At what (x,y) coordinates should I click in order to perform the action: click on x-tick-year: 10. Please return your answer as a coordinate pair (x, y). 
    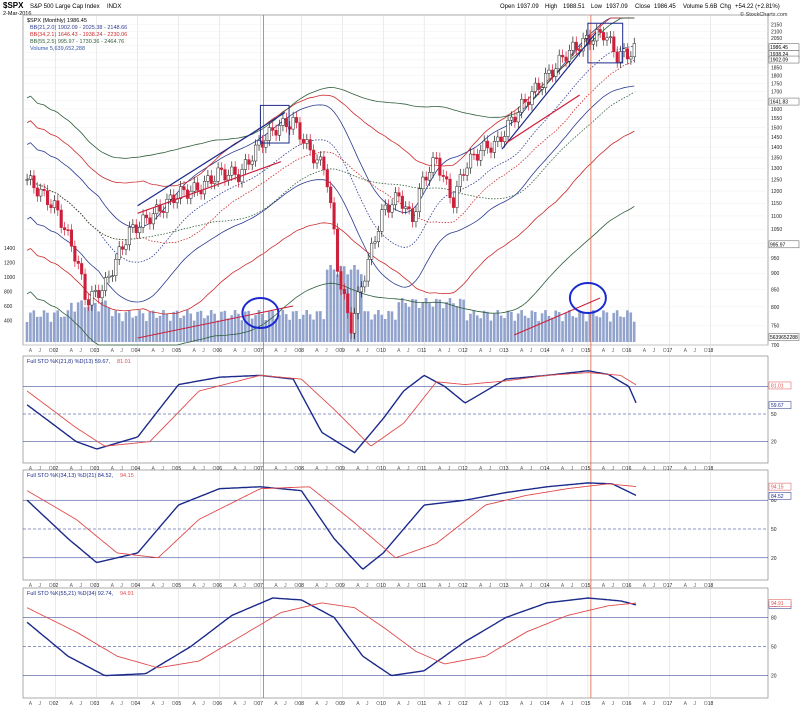
    Looking at the image, I should click on (383, 586).